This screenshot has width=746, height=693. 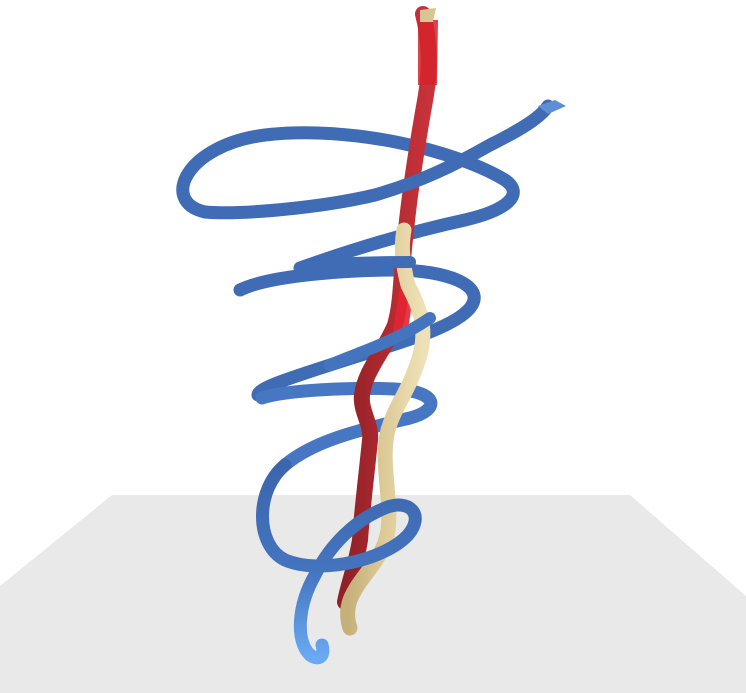 I want to click on blue-tube-end-cap, so click(x=552, y=107).